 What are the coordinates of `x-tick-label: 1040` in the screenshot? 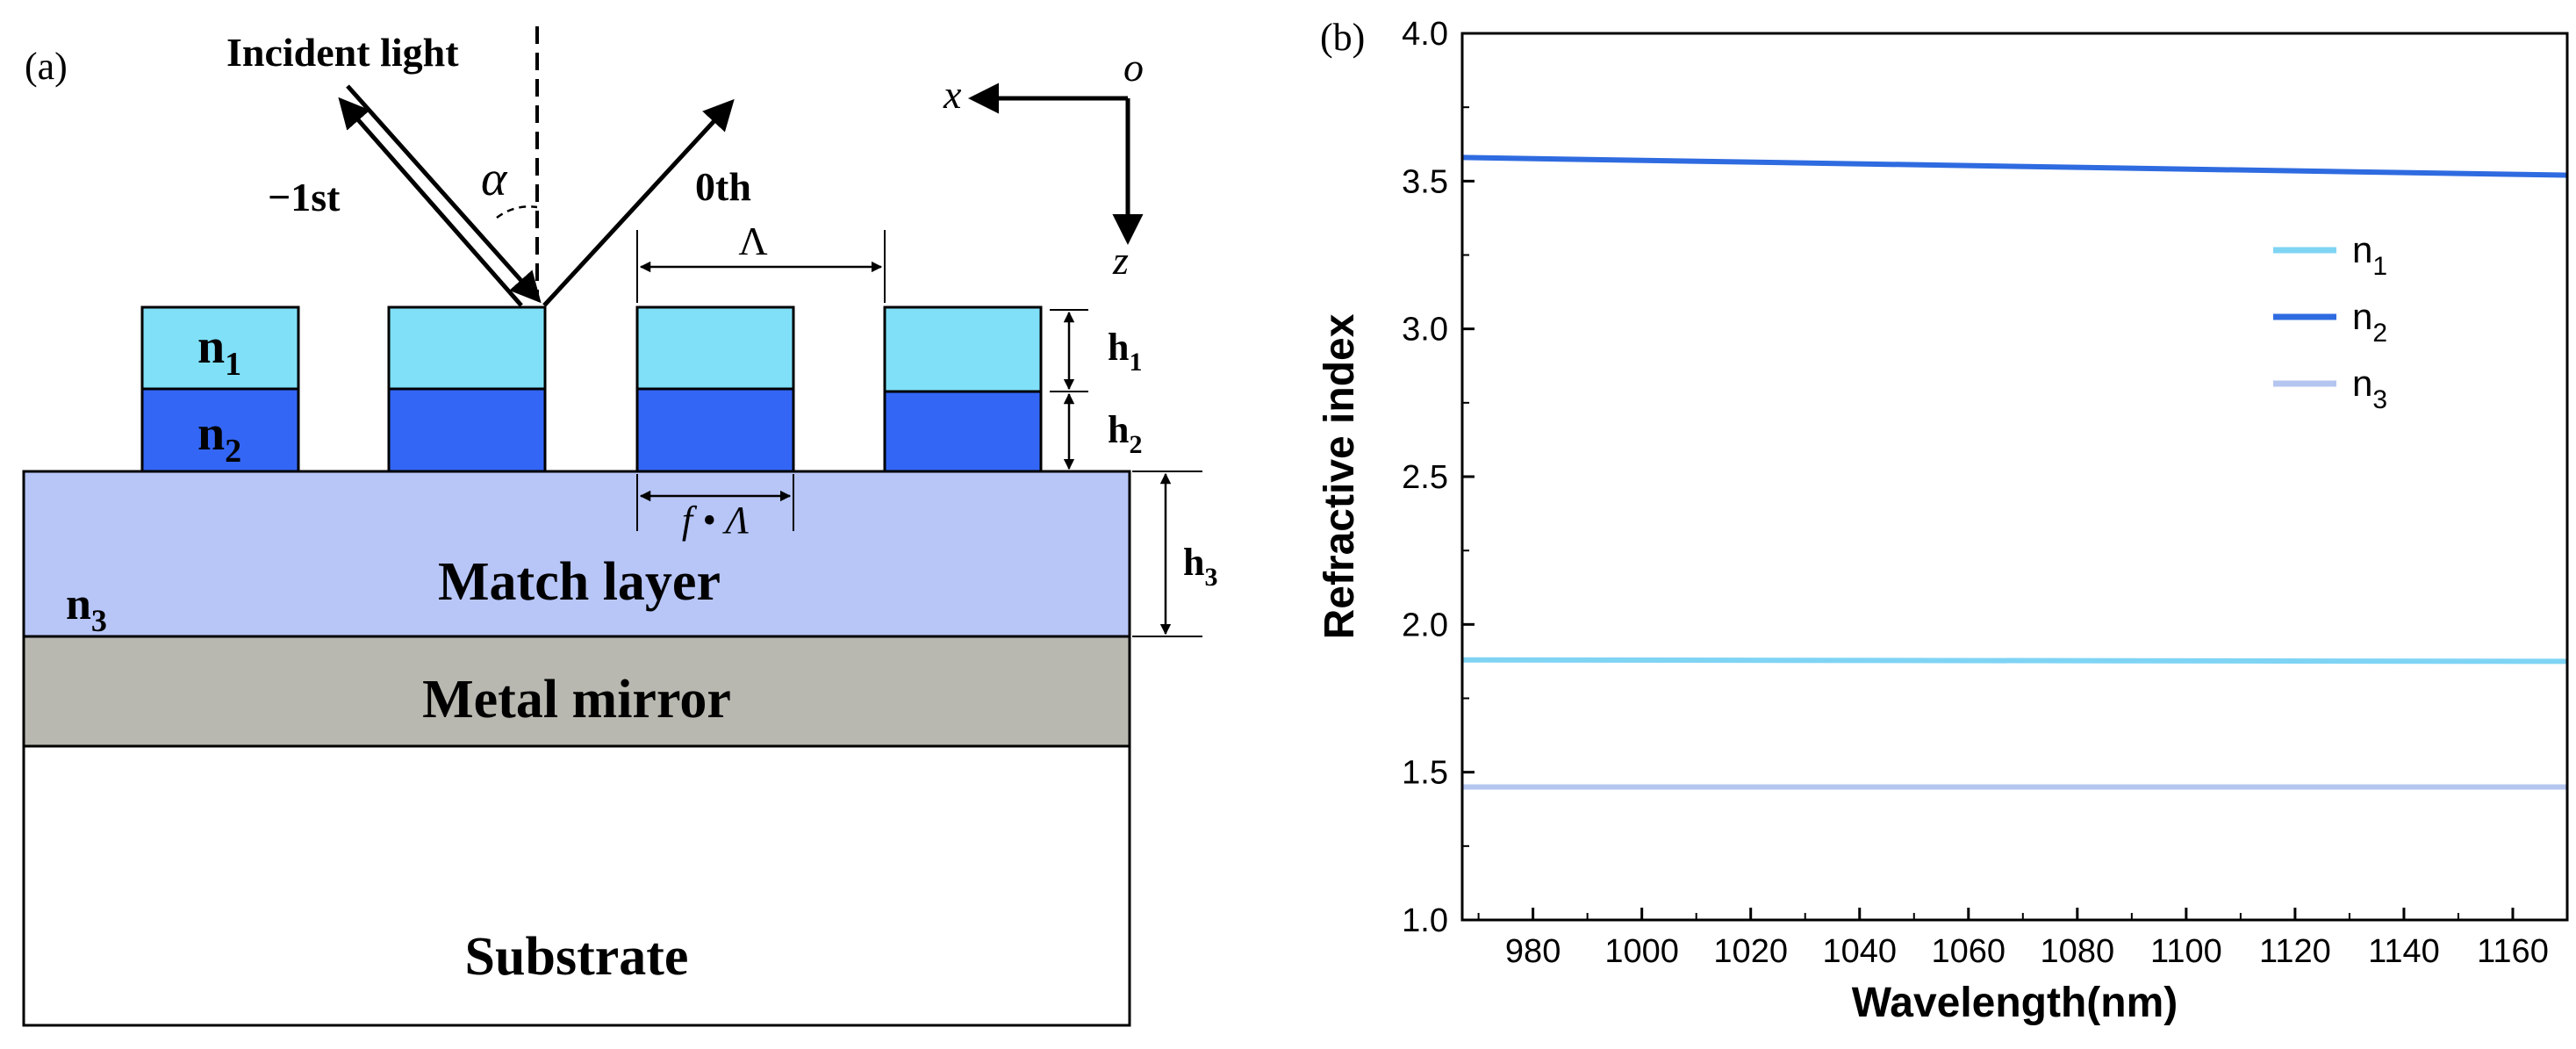 It's located at (1860, 951).